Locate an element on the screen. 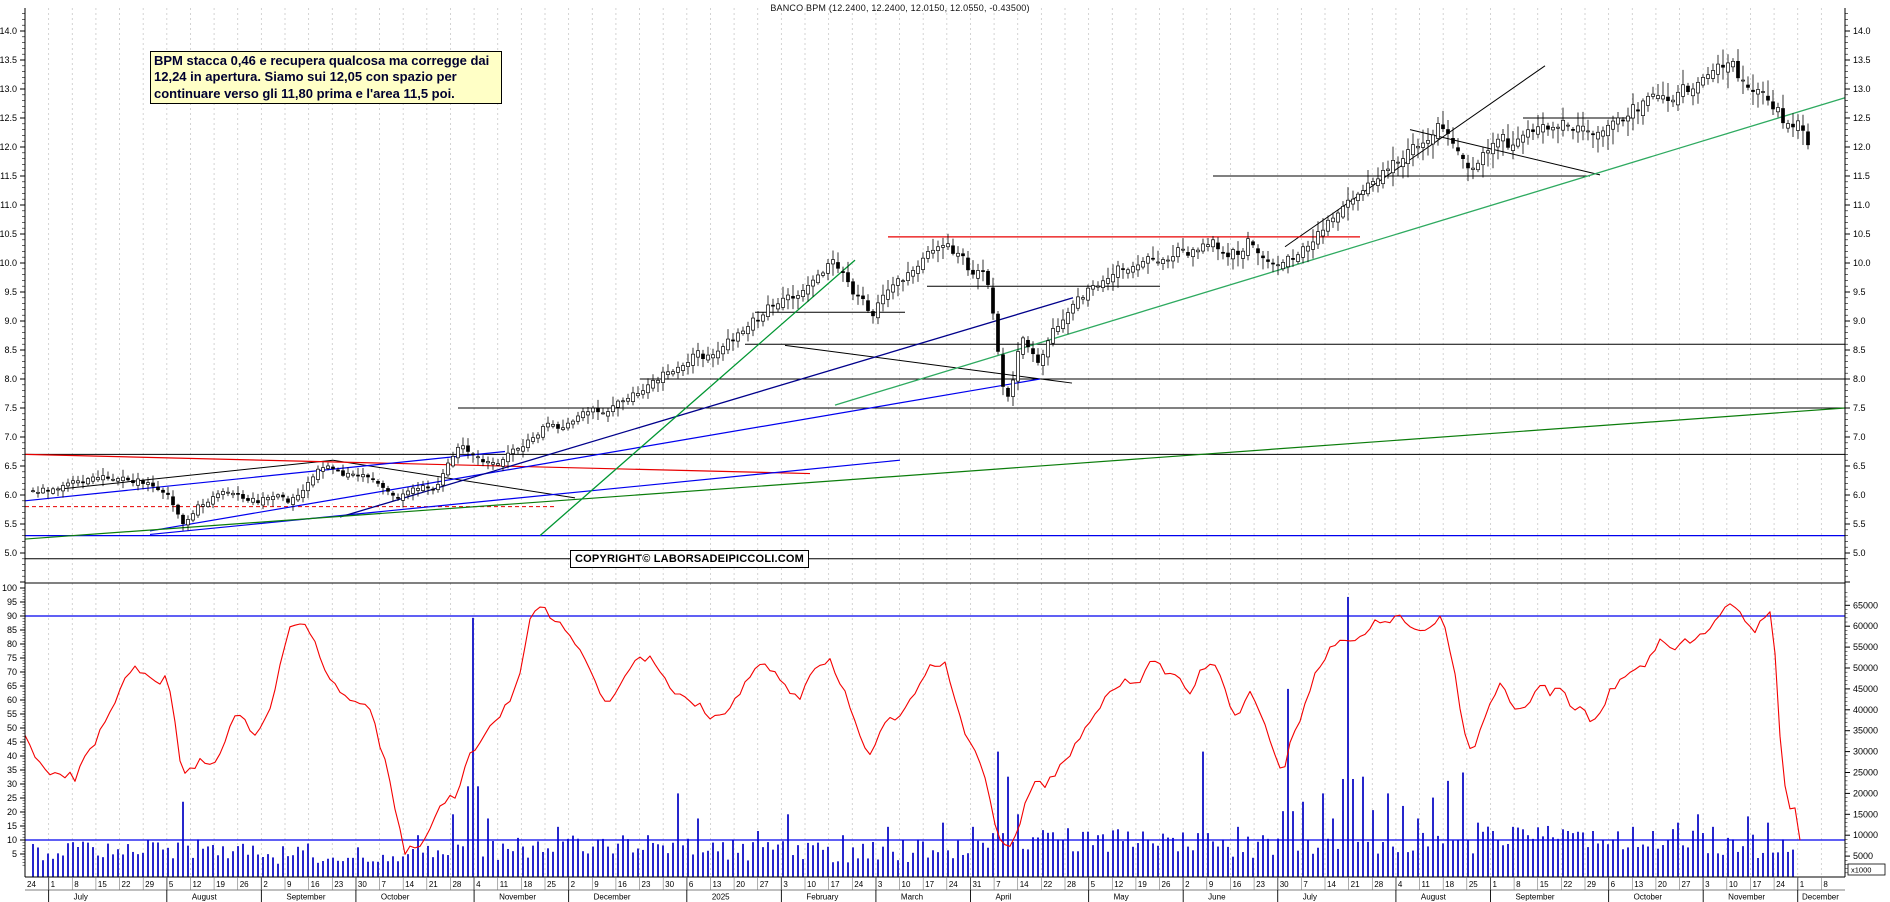  svg-text: 60 is located at coordinates (12, 700).